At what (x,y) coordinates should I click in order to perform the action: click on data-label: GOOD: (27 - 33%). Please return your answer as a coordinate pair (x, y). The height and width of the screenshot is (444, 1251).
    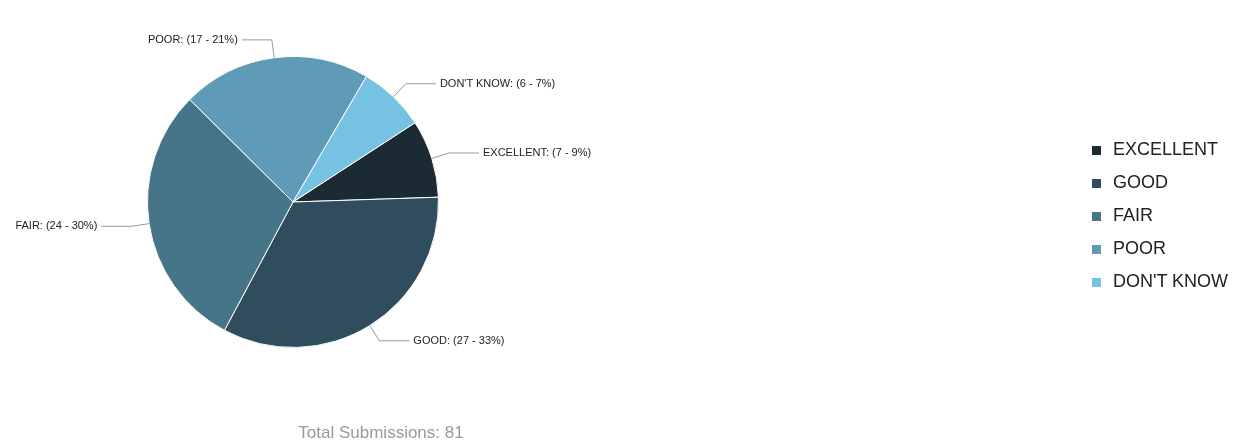
    Looking at the image, I should click on (459, 339).